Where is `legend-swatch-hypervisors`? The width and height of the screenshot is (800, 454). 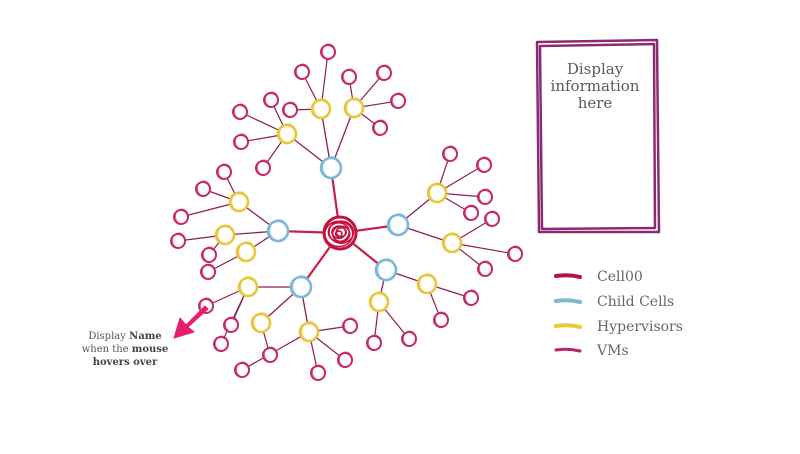 legend-swatch-hypervisors is located at coordinates (568, 326).